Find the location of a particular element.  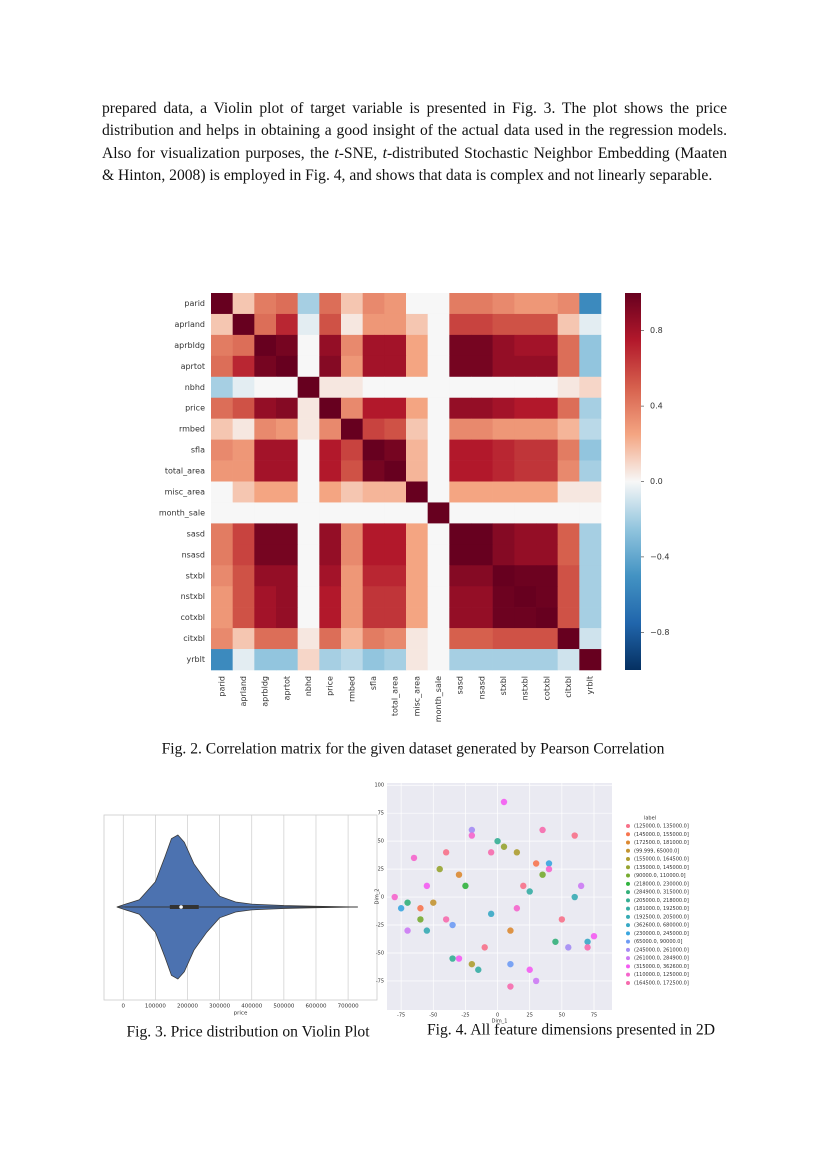

y-tick-label: 100 is located at coordinates (379, 786).